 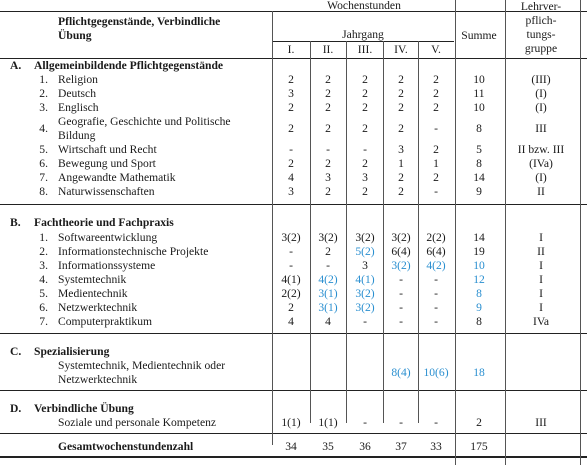 I want to click on teaching-group: II, so click(x=541, y=191).